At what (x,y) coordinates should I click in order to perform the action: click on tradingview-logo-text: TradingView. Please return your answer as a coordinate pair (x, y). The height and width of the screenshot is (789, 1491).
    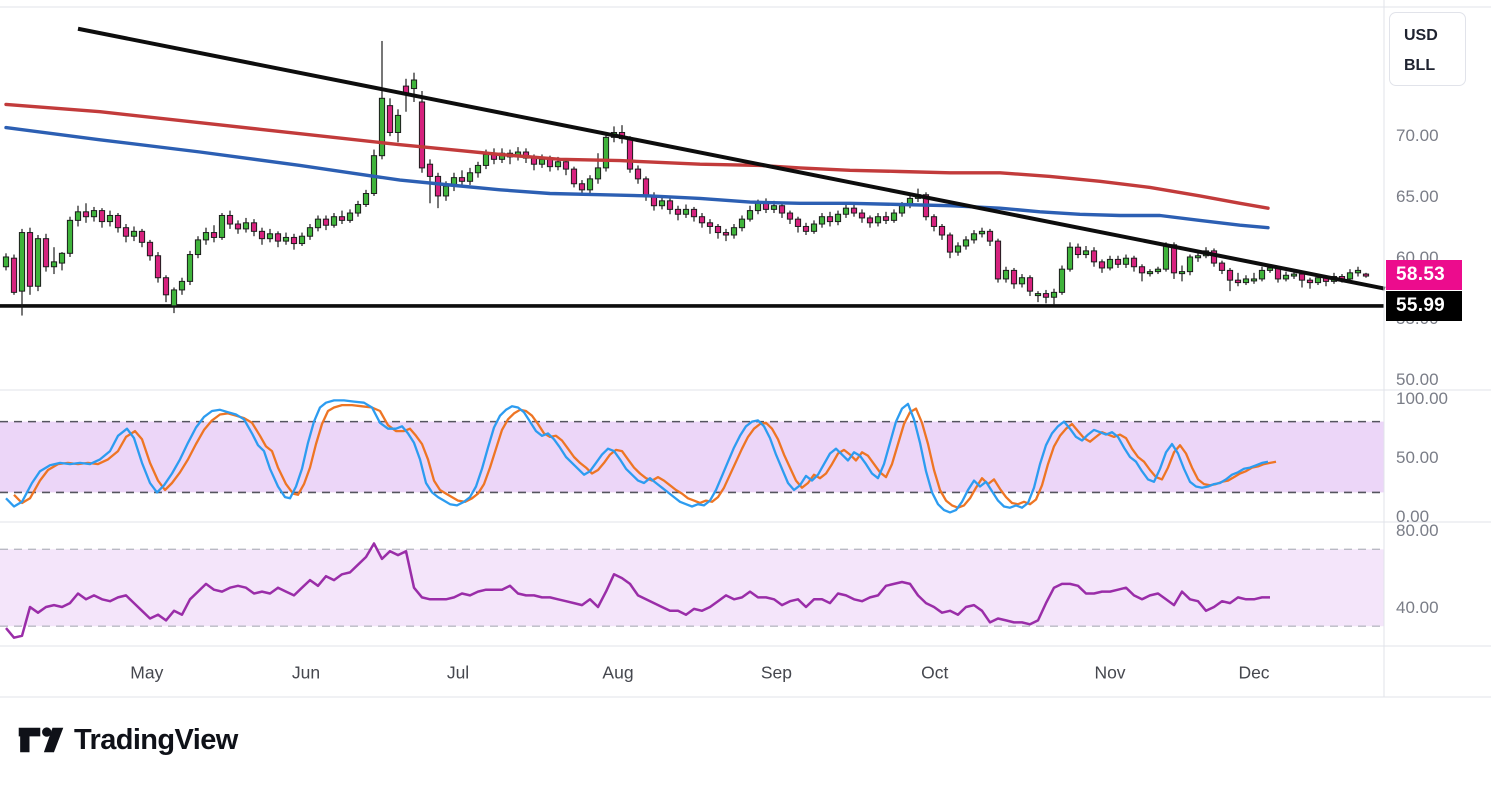
    Looking at the image, I should click on (156, 739).